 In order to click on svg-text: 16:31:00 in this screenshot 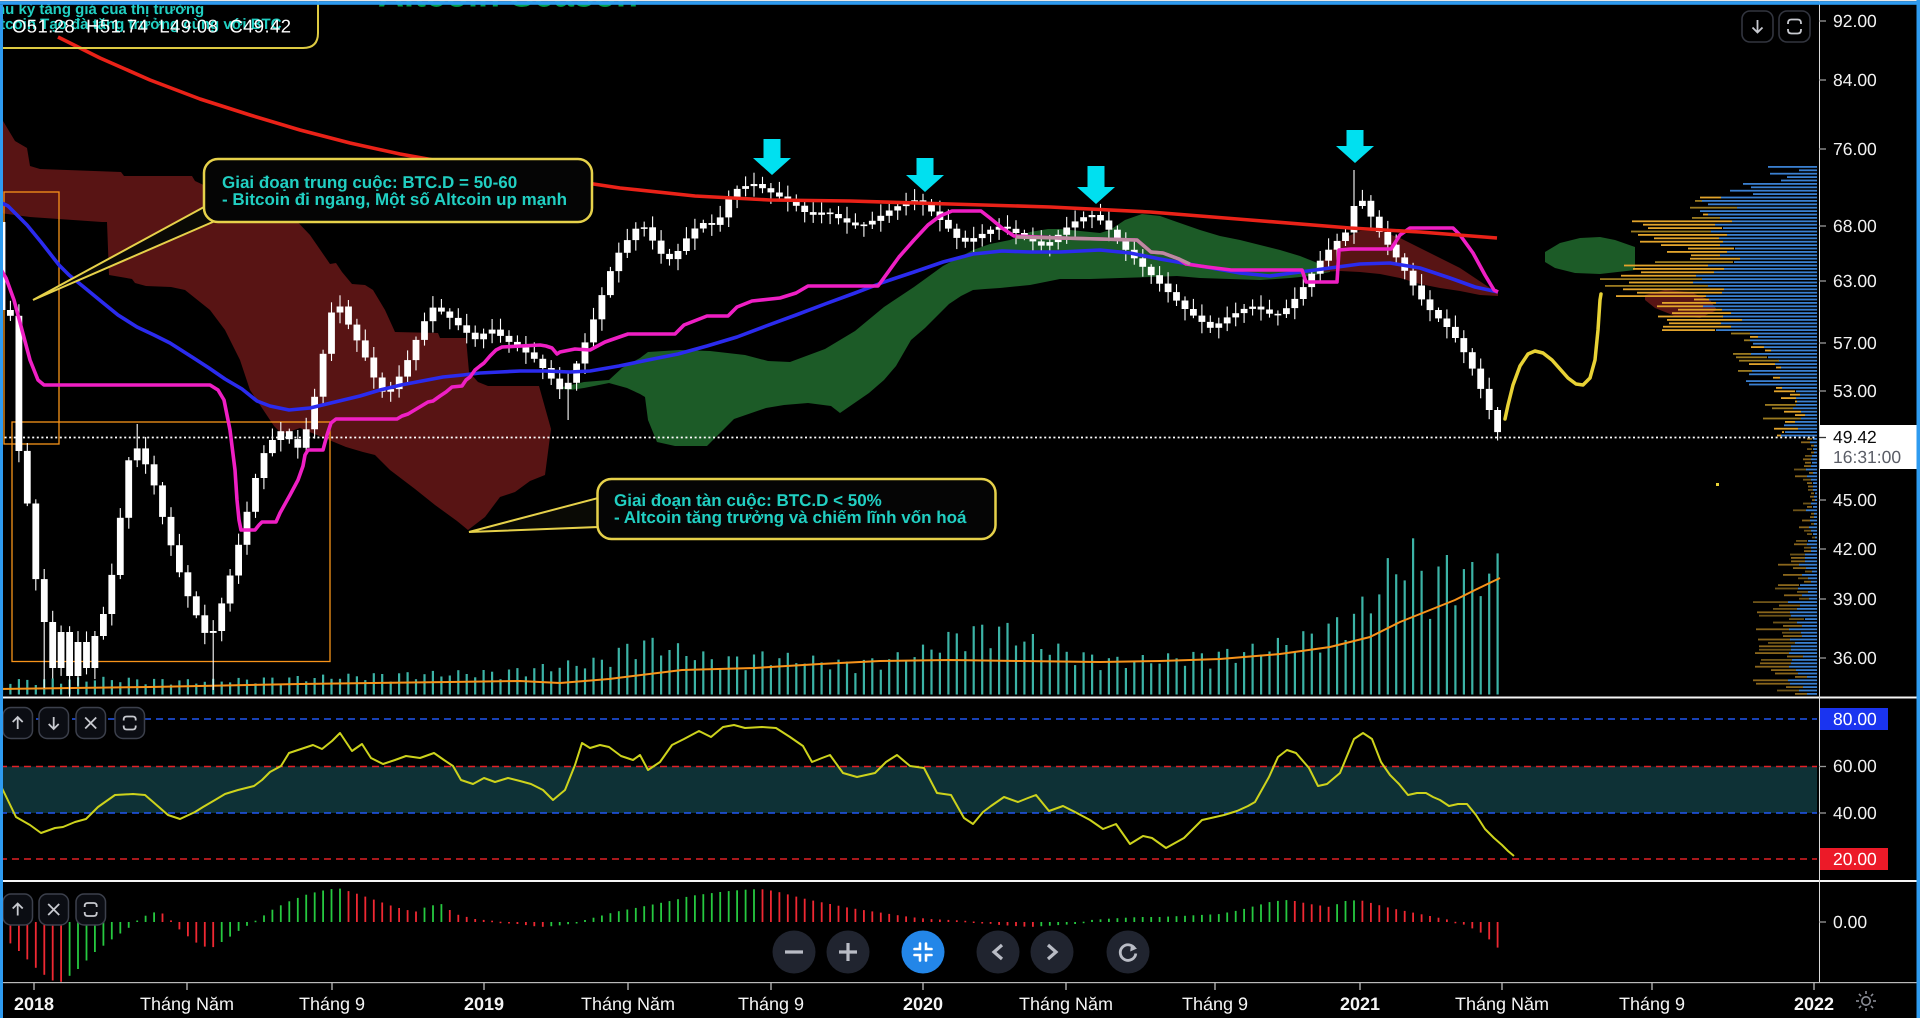, I will do `click(1867, 457)`.